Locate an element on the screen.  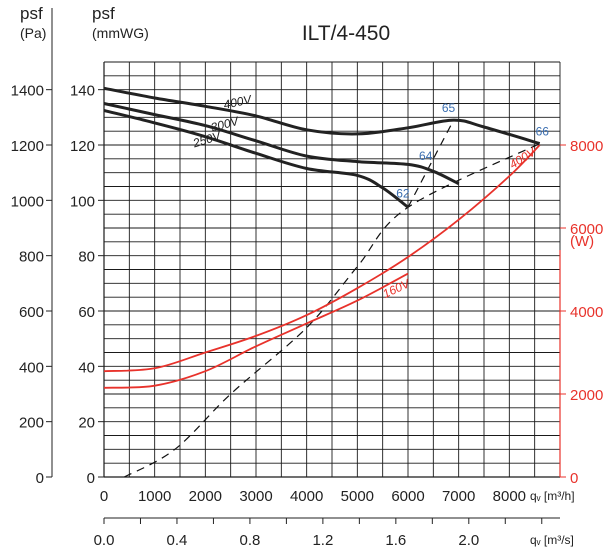
pa-tick-label: 800 is located at coordinates (31, 257).